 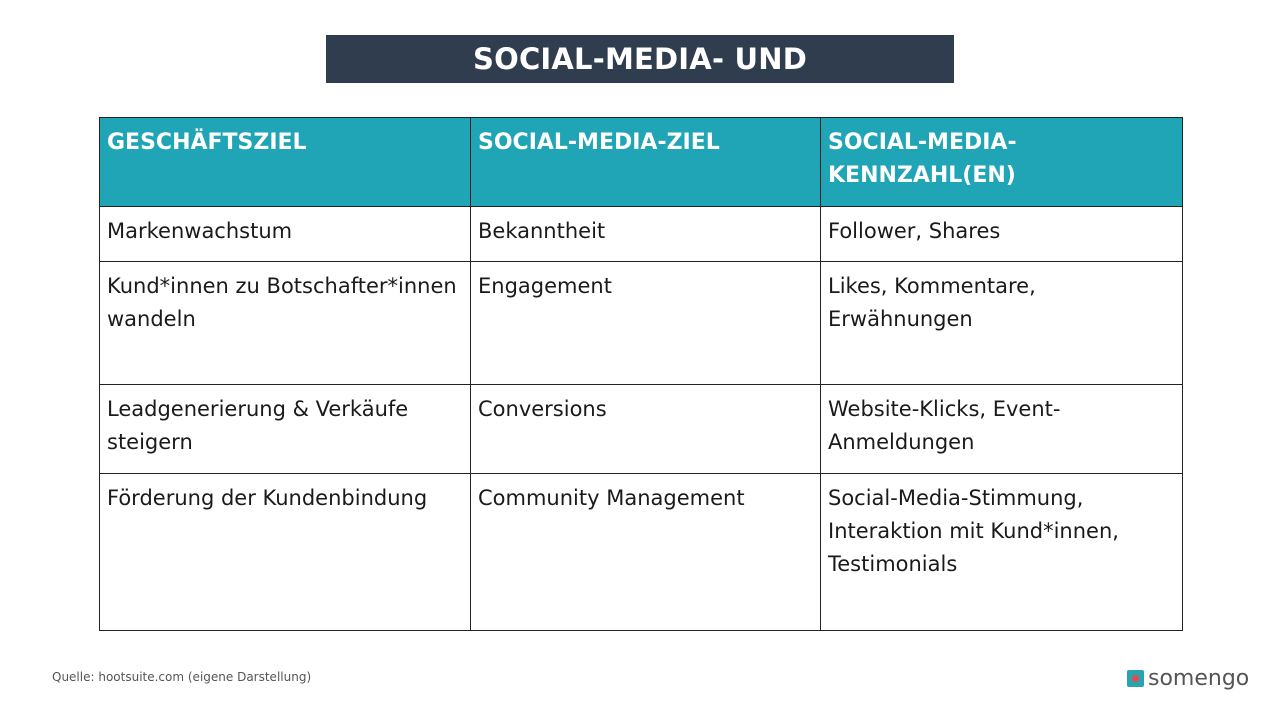 I want to click on cell-social-goal: Engagement, so click(x=645, y=323).